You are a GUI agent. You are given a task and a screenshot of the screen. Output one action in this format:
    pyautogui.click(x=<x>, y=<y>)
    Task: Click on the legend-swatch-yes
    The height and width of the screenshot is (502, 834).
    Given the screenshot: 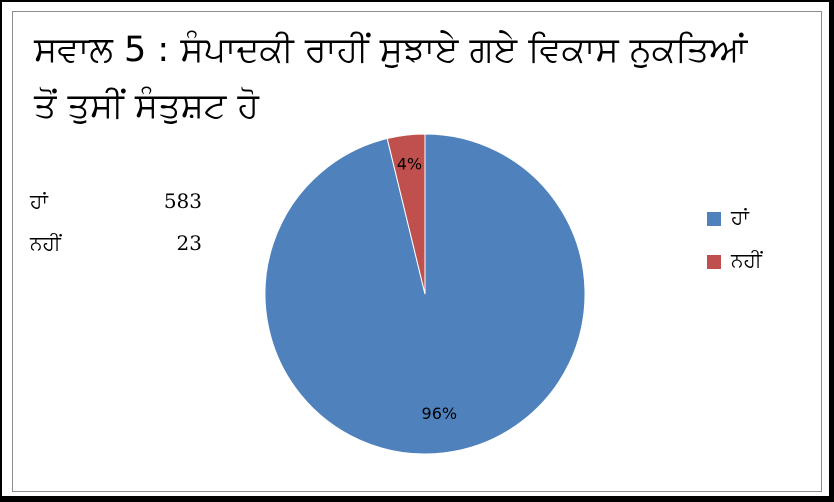 What is the action you would take?
    pyautogui.click(x=714, y=219)
    